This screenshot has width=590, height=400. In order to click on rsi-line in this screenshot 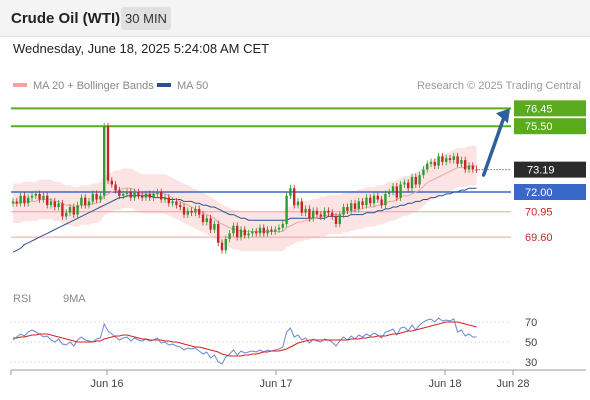, I will do `click(244, 341)`.